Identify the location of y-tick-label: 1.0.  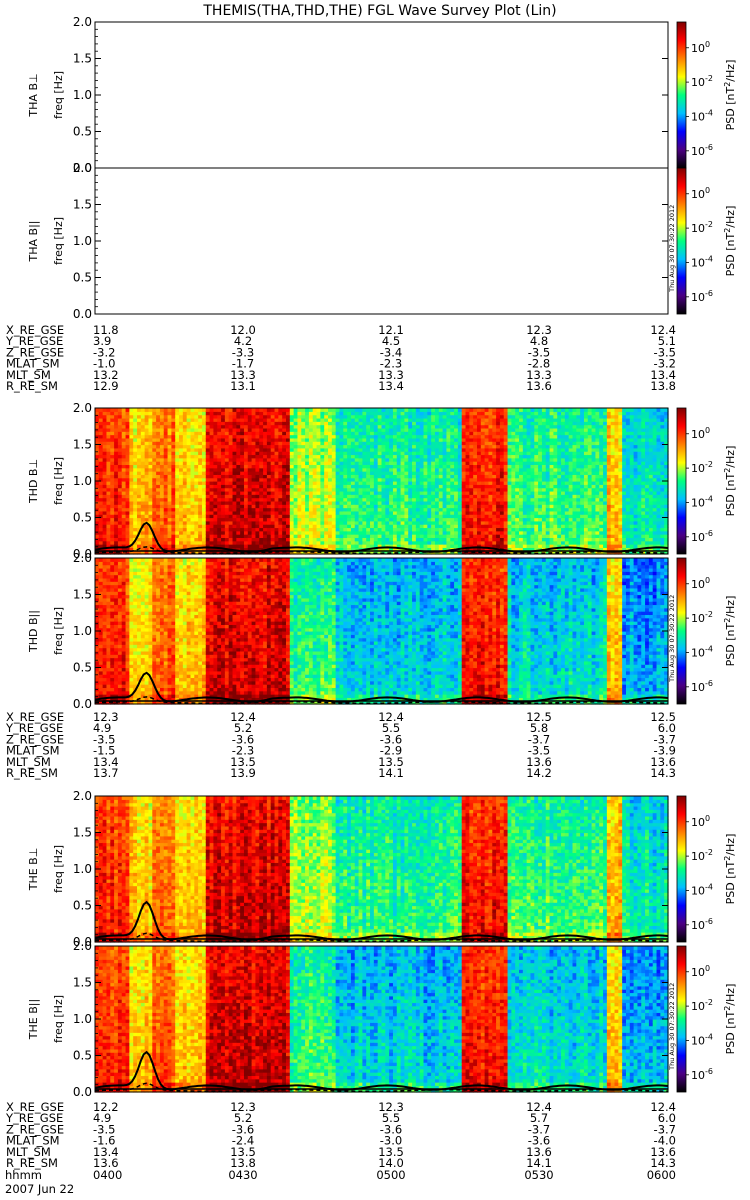
(82, 241).